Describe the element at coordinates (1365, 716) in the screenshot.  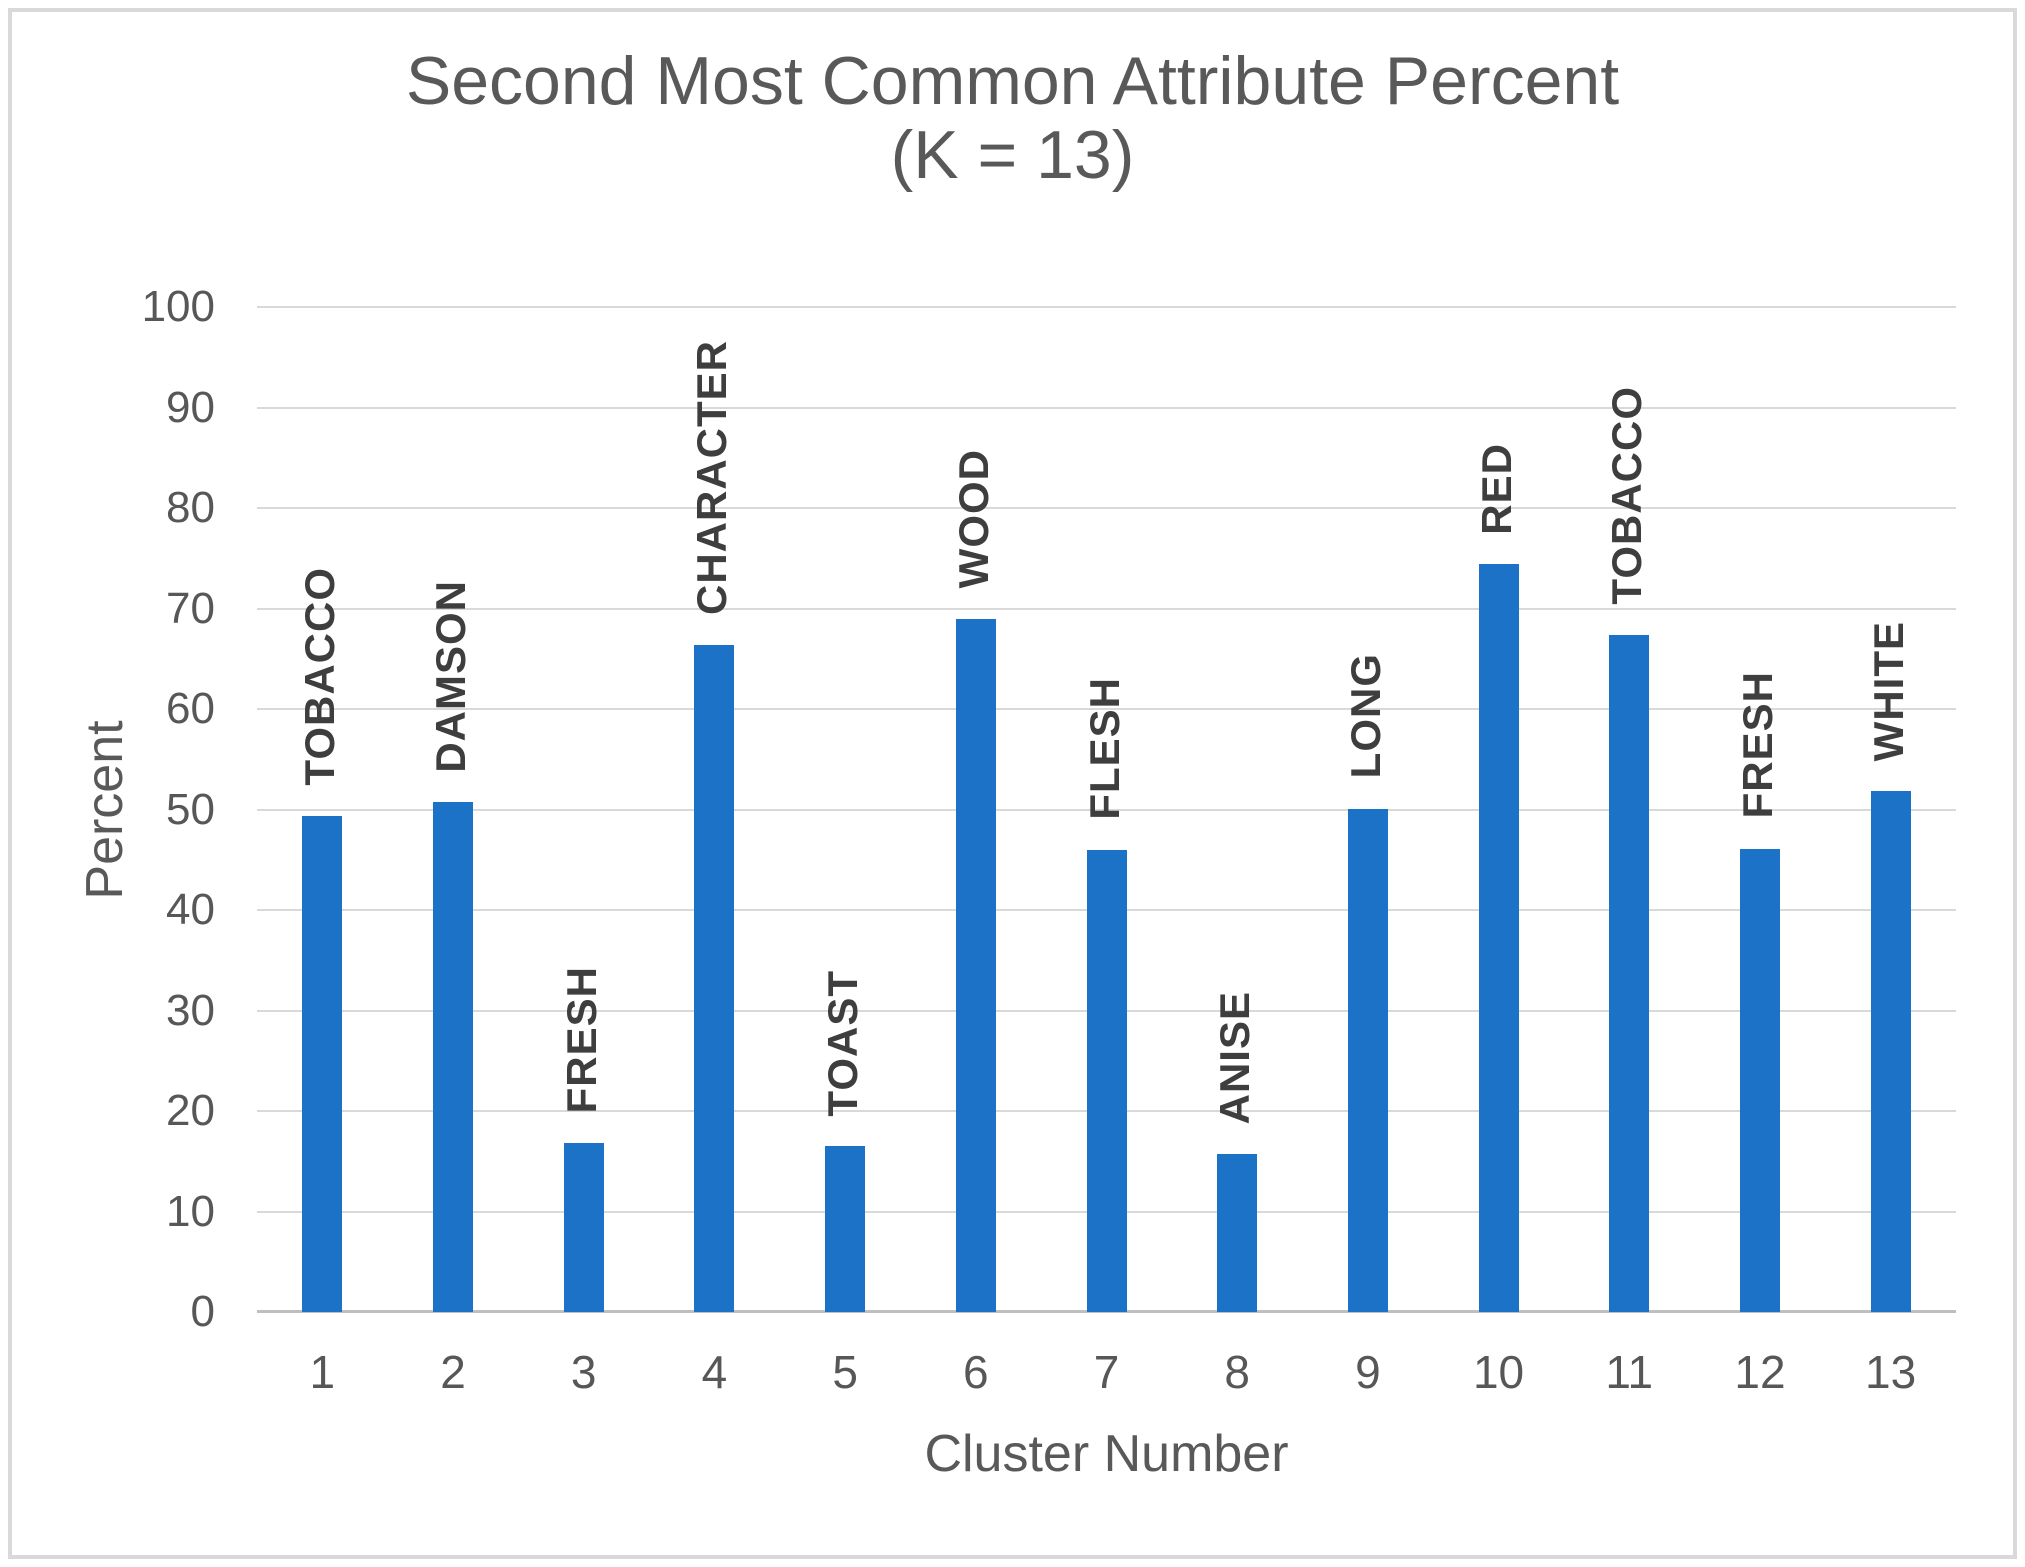
I see `bar-data-label-9: LONG` at that location.